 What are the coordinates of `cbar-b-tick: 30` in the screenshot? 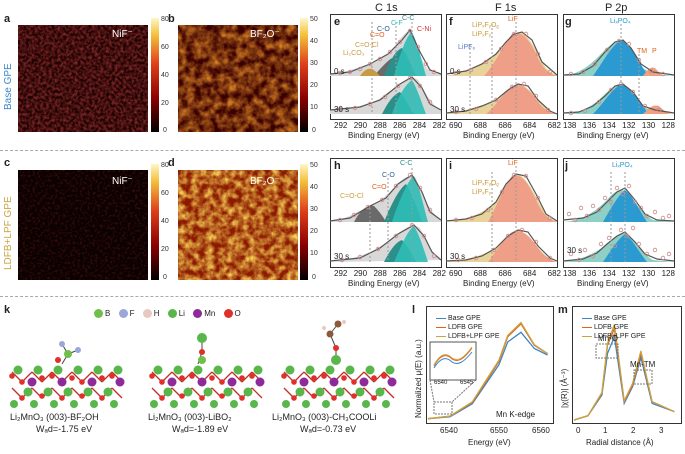 It's located at (314, 63).